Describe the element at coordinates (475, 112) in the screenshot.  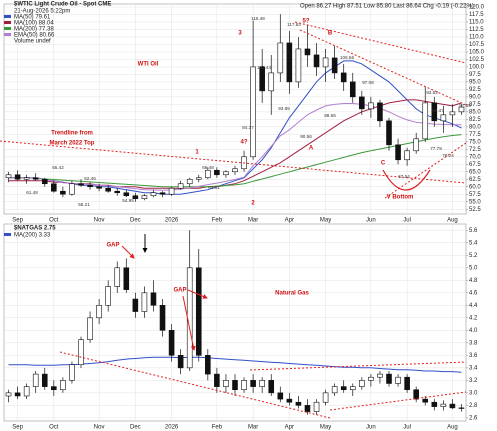
I see `y-tick-label: 85.0` at that location.